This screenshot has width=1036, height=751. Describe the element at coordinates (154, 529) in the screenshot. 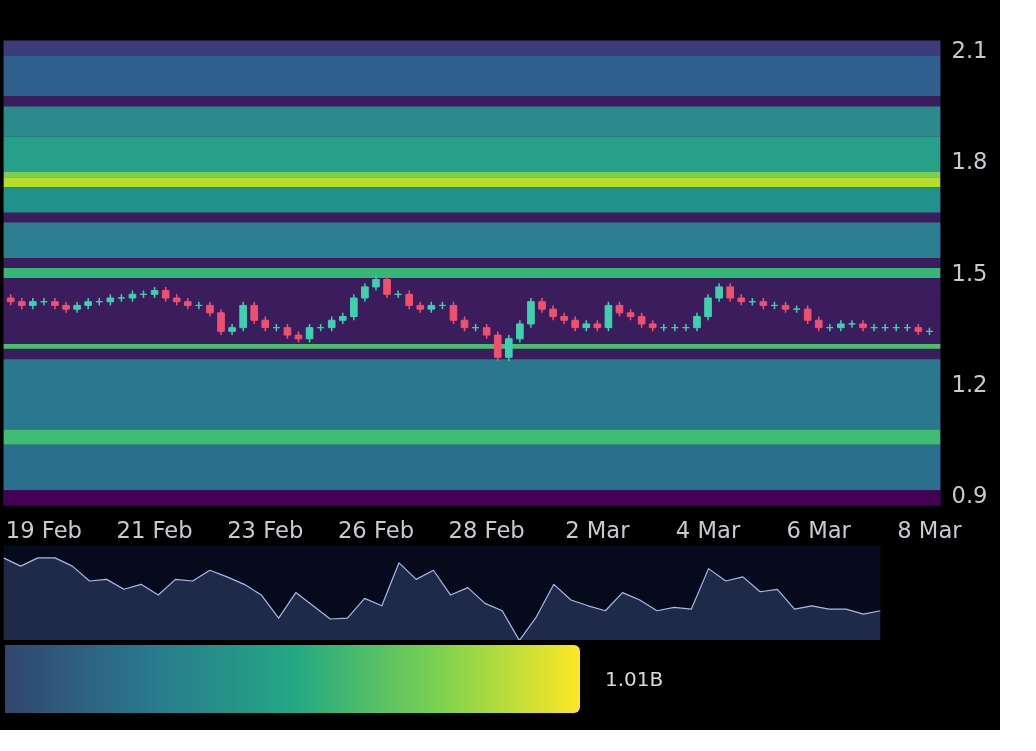

I see `x-tick-label: 21 Feb` at that location.